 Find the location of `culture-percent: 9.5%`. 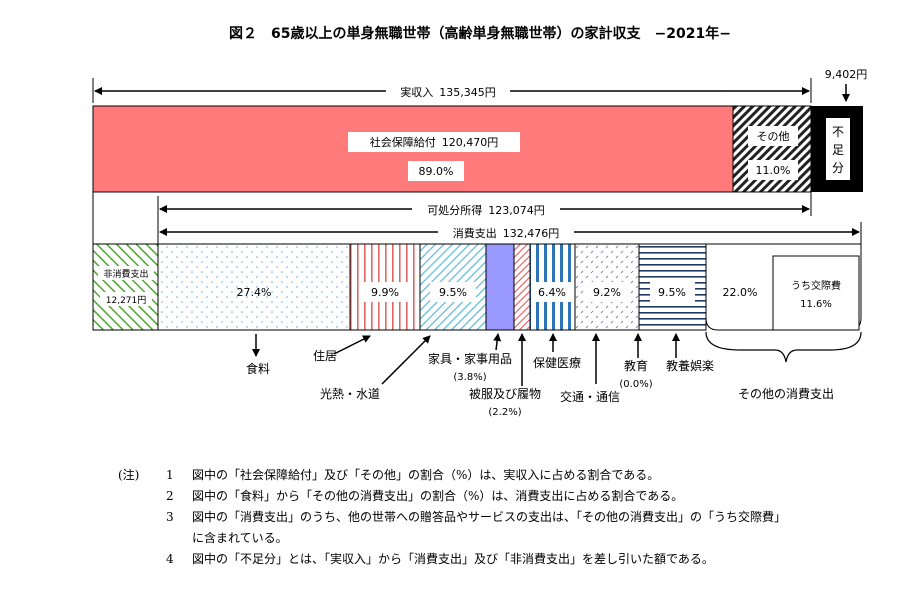

culture-percent: 9.5% is located at coordinates (672, 292).